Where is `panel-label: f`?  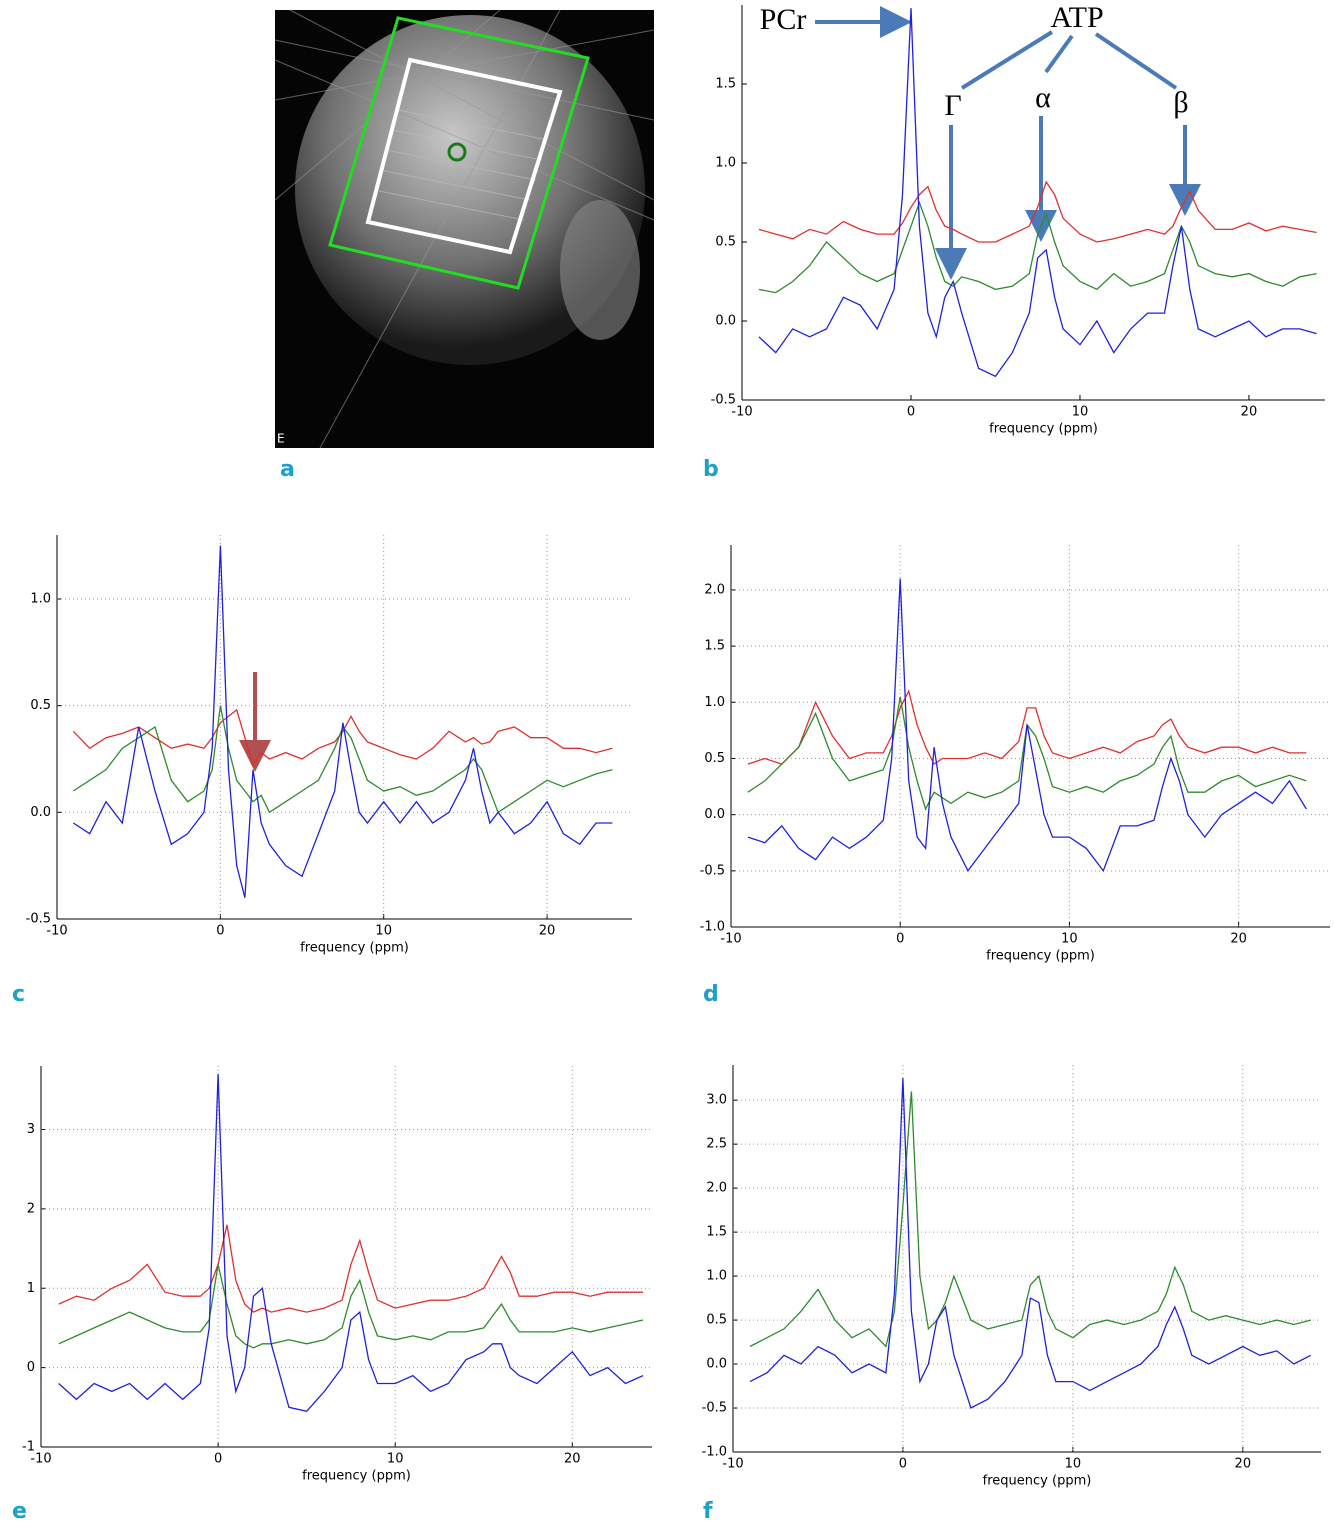
panel-label: f is located at coordinates (708, 1510).